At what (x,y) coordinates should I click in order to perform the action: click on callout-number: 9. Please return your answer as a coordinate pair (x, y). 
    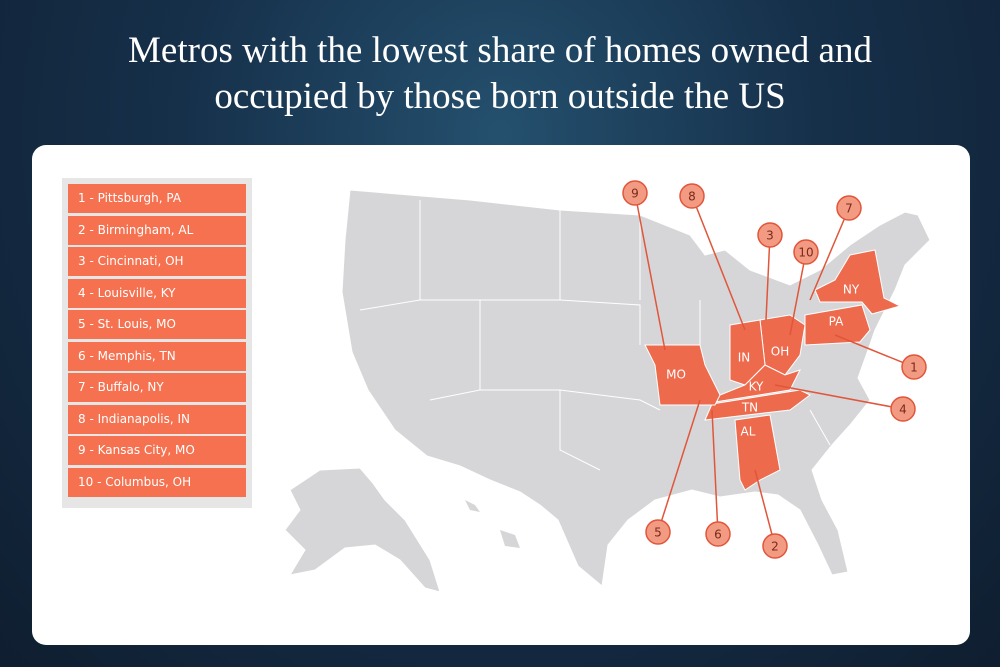
    Looking at the image, I should click on (635, 194).